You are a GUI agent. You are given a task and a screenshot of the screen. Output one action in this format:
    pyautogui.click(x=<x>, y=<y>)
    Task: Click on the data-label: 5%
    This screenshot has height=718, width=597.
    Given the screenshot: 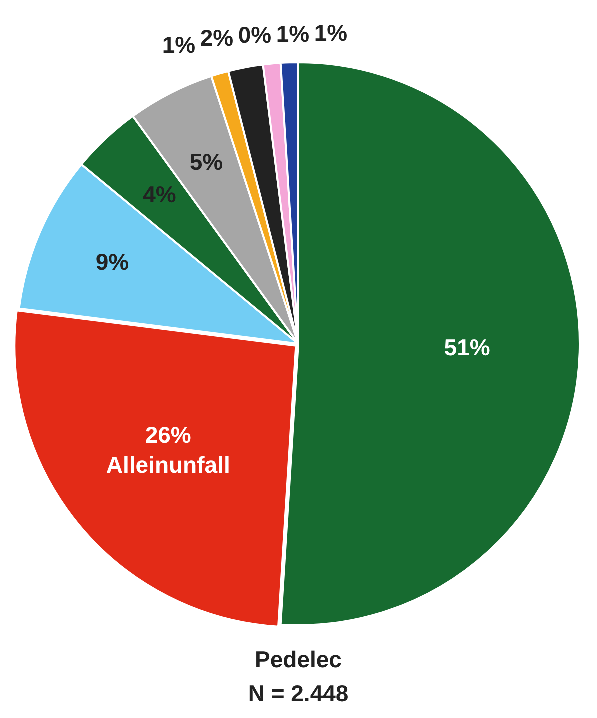 What is the action you would take?
    pyautogui.click(x=207, y=161)
    